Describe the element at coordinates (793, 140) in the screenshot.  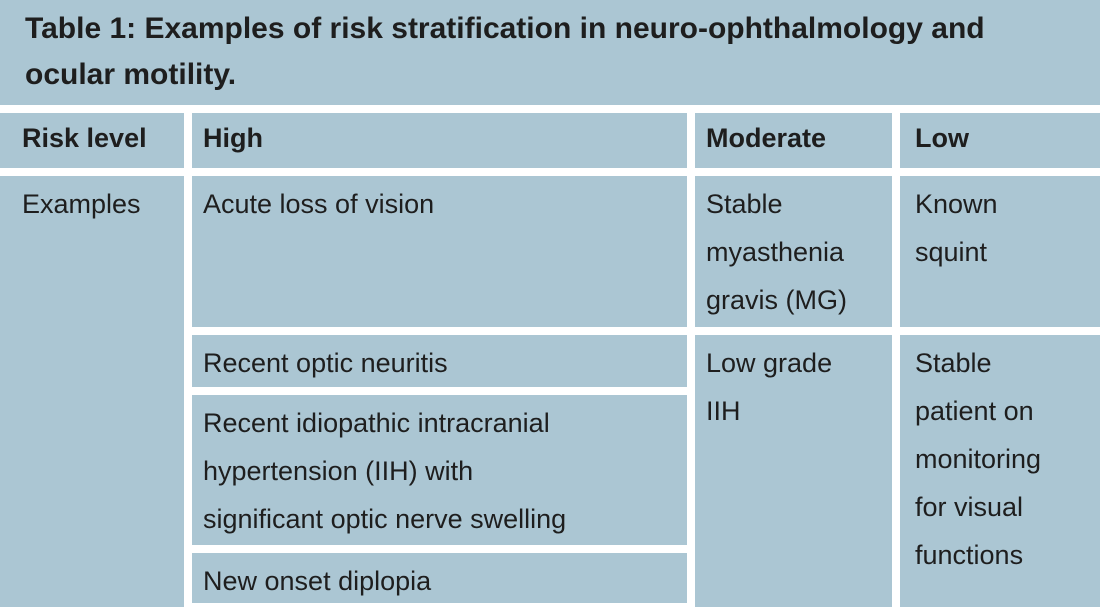
I see `header-moderate: Moderate` at that location.